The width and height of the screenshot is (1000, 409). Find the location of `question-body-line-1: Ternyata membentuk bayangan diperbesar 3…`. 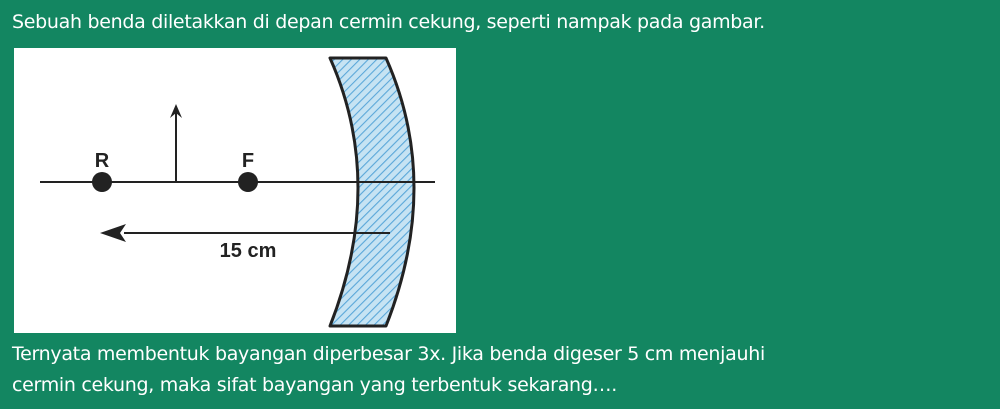

question-body-line-1: Ternyata membentuk bayangan diperbesar 3… is located at coordinates (388, 354).